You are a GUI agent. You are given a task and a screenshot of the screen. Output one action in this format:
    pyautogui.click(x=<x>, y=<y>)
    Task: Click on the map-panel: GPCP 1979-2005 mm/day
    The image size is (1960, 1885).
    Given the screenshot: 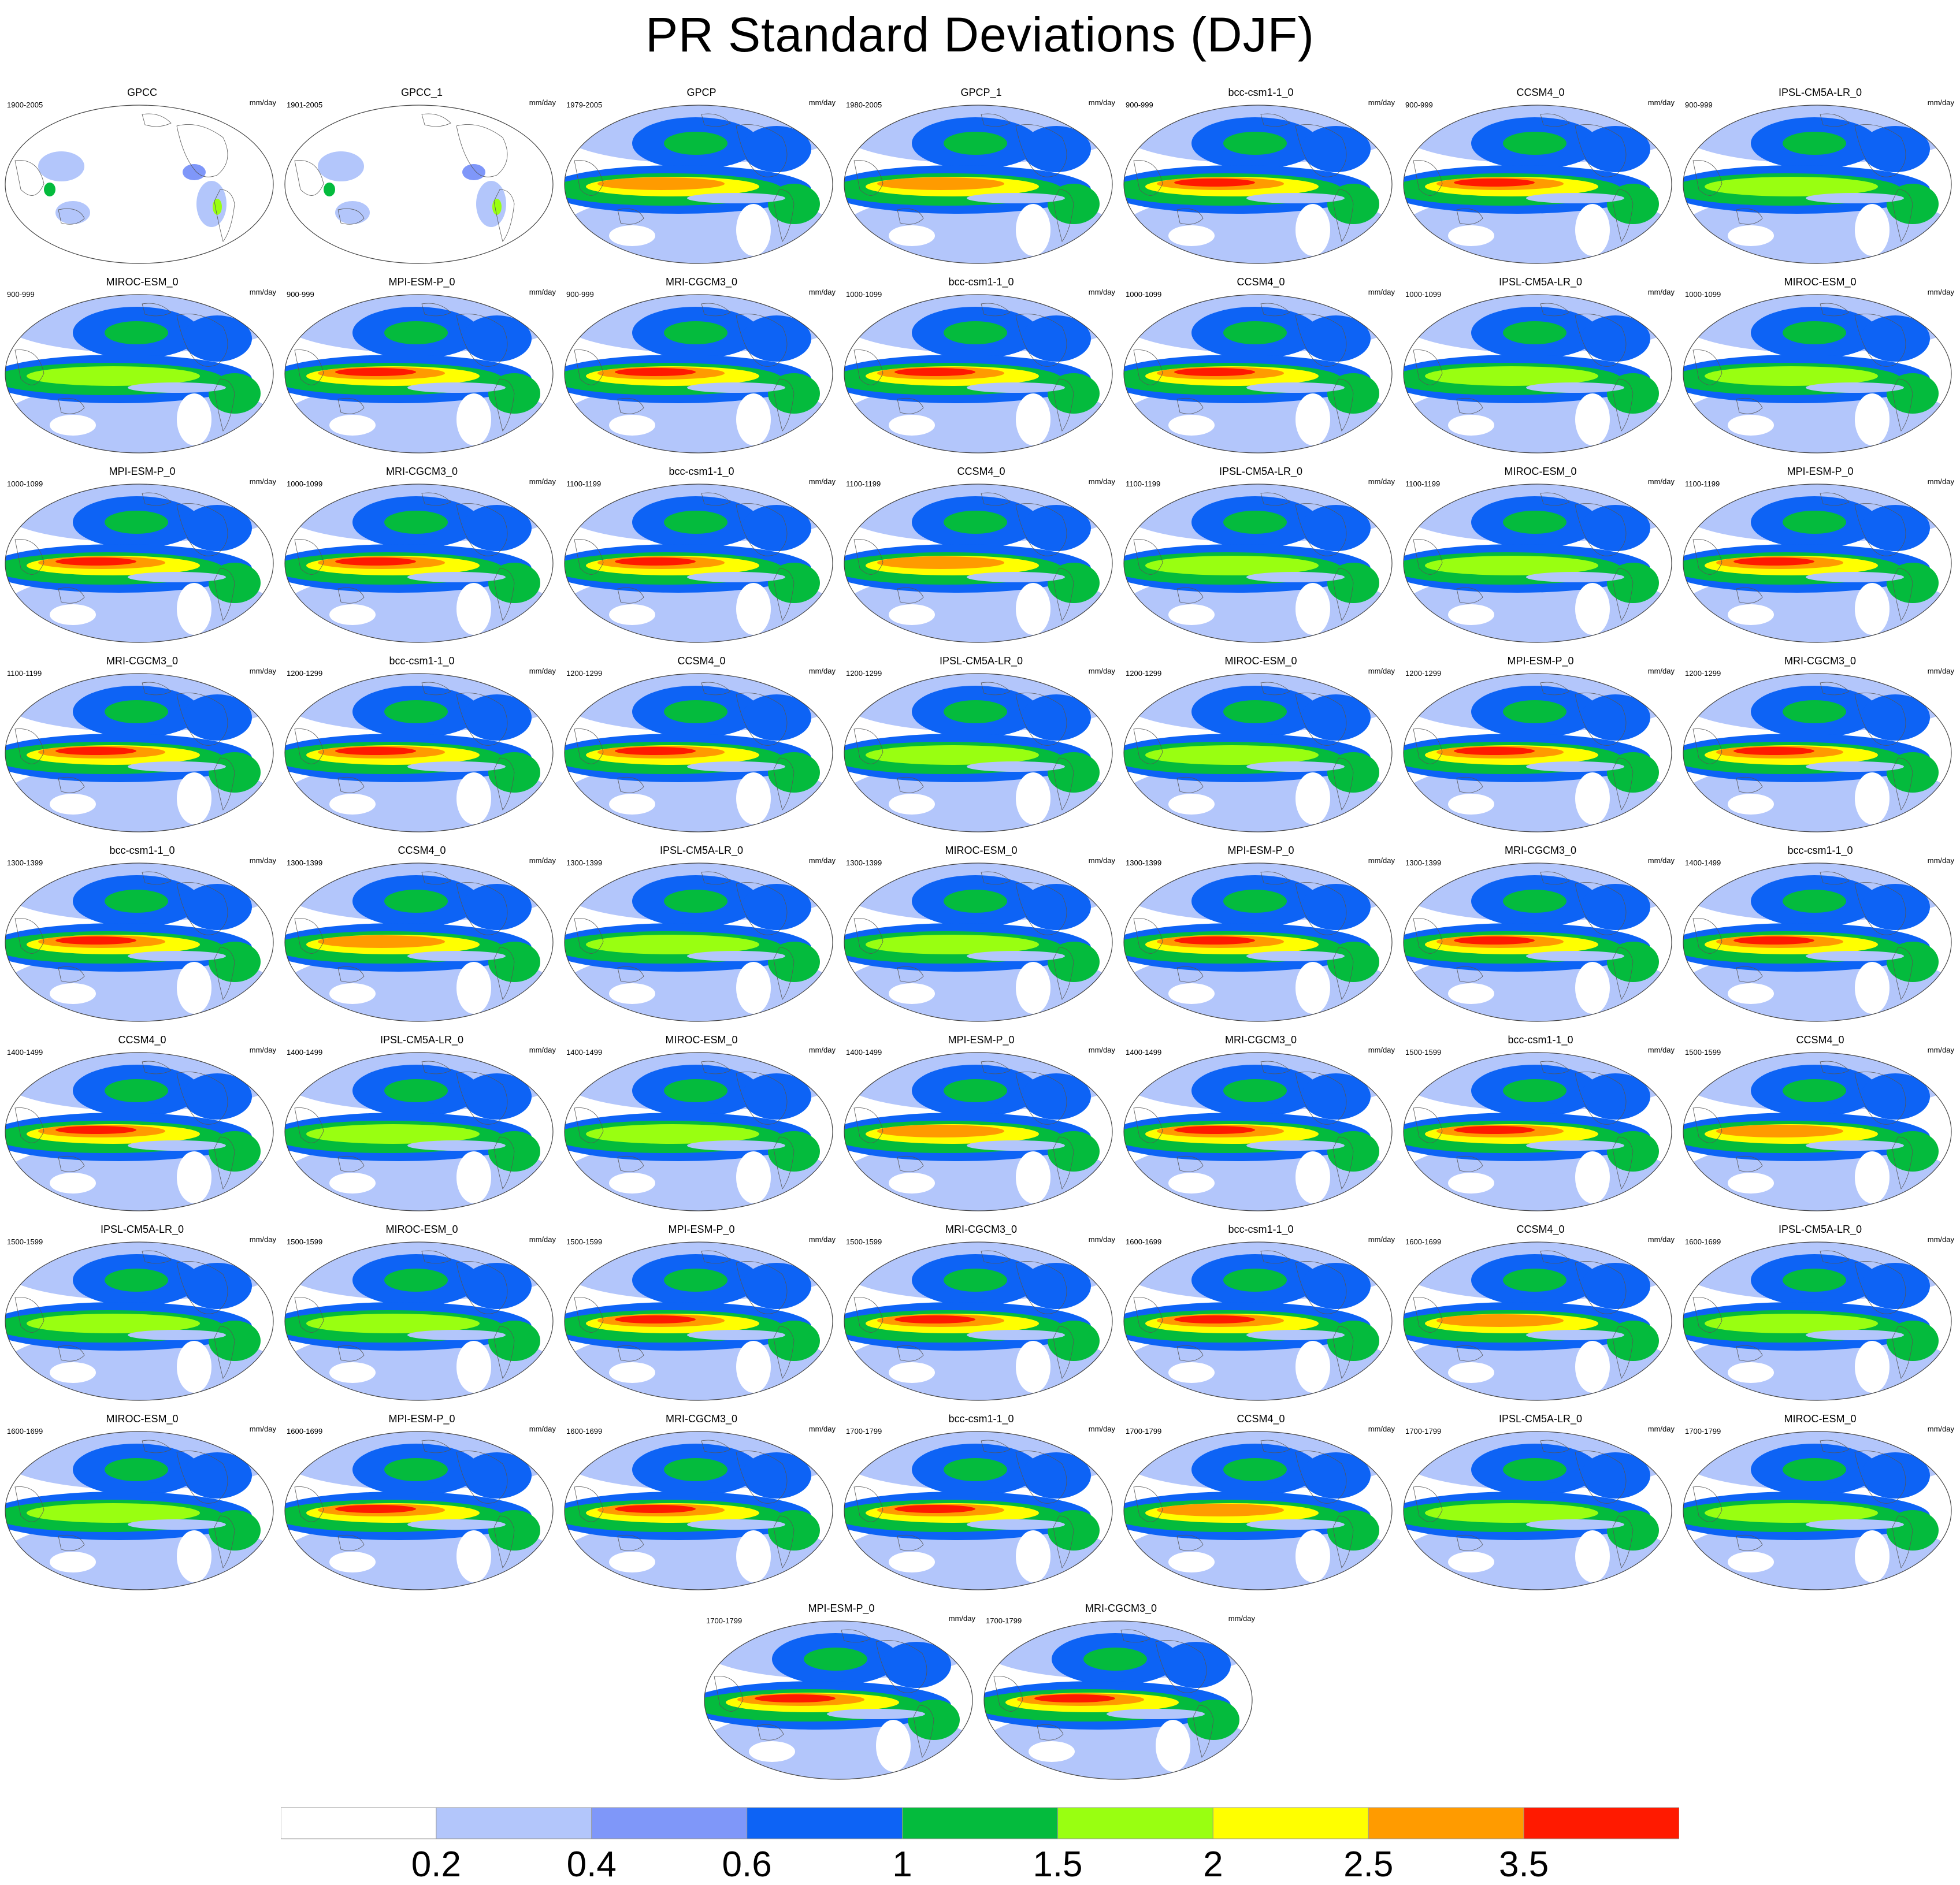 What is the action you would take?
    pyautogui.click(x=702, y=177)
    